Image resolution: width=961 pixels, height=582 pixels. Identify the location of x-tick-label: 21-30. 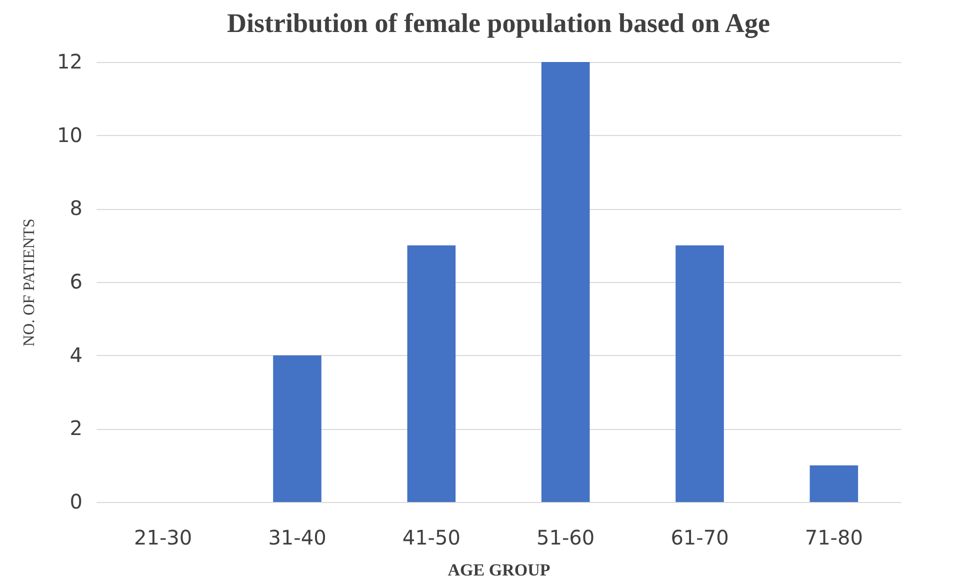
(163, 538).